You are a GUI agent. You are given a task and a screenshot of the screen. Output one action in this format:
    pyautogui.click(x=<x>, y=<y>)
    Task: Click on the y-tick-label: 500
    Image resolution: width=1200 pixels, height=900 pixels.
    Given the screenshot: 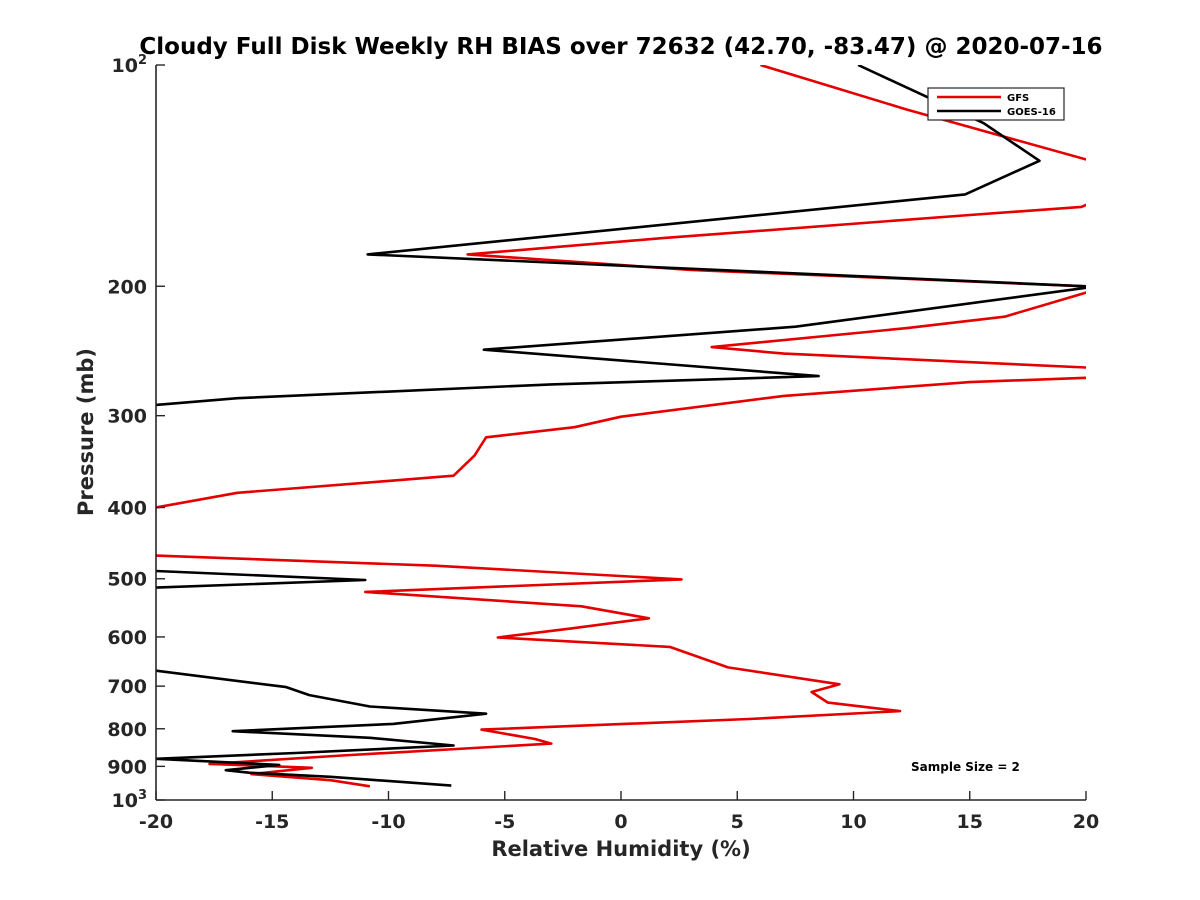 What is the action you would take?
    pyautogui.click(x=127, y=580)
    